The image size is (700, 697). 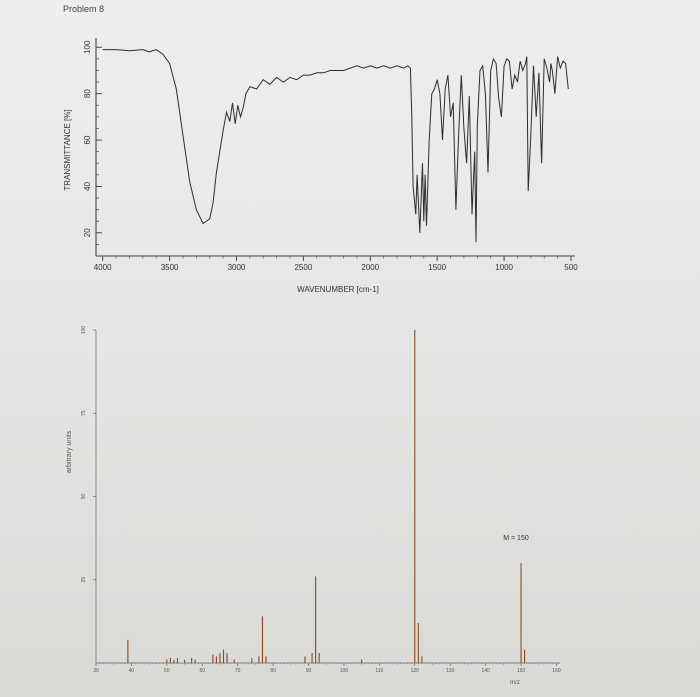 I want to click on ms-x-tick-label-13: 160, so click(x=556, y=671).